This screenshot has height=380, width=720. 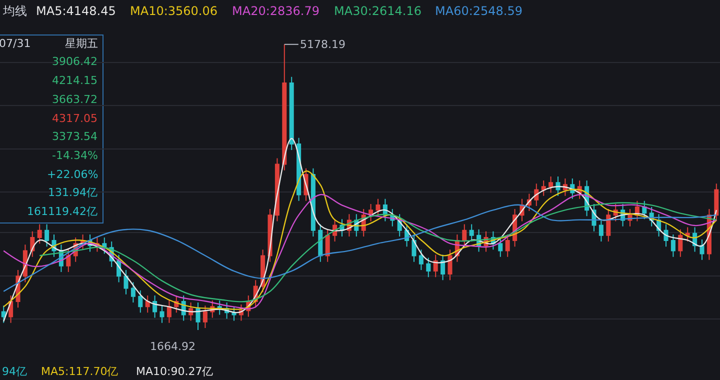 I want to click on annotation: 5178.19, so click(x=323, y=44).